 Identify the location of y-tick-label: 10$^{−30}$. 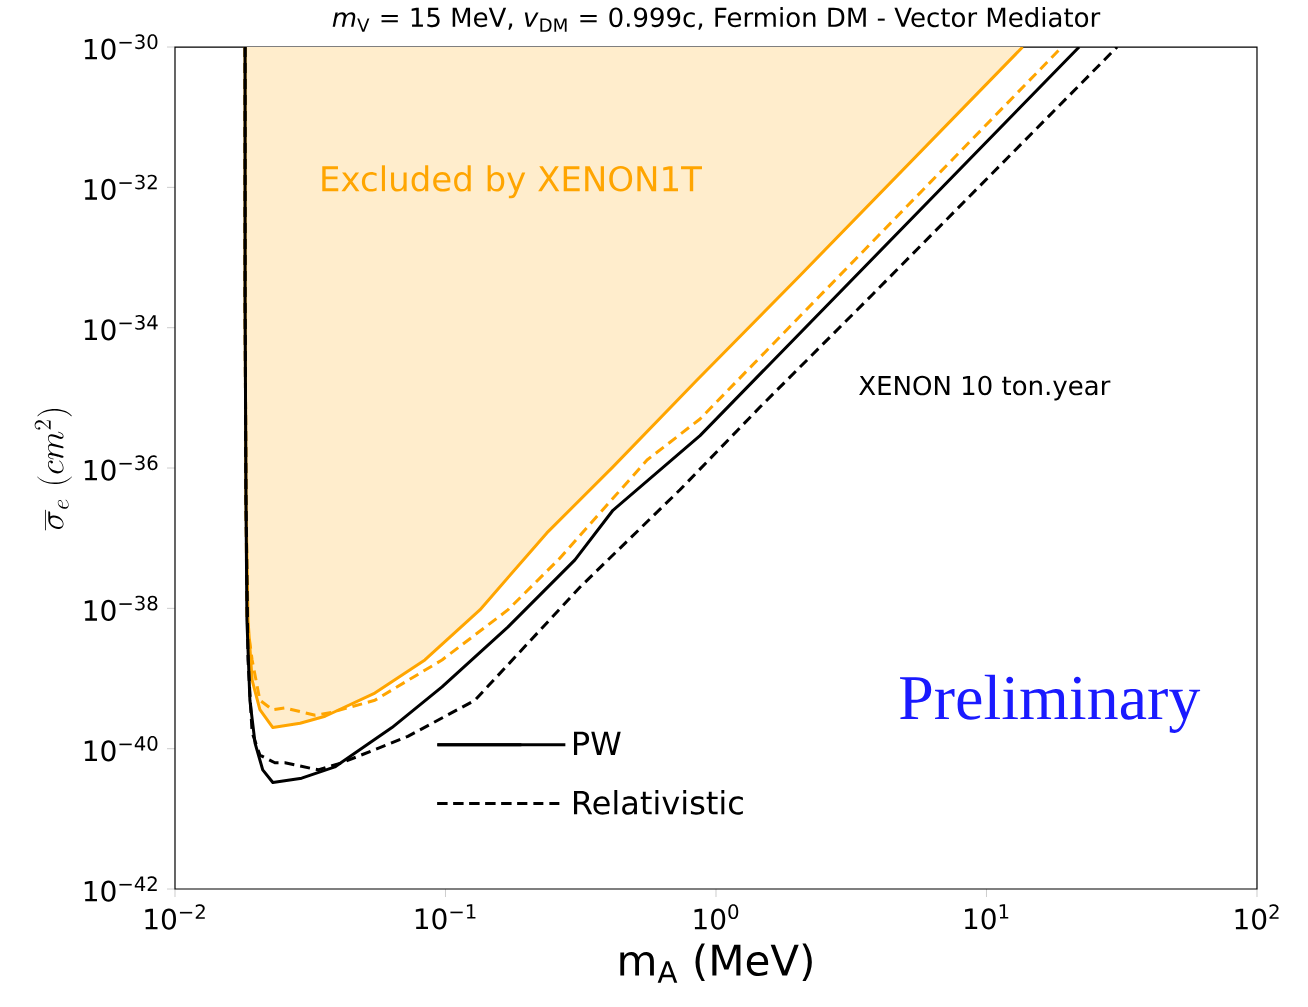
(121, 47).